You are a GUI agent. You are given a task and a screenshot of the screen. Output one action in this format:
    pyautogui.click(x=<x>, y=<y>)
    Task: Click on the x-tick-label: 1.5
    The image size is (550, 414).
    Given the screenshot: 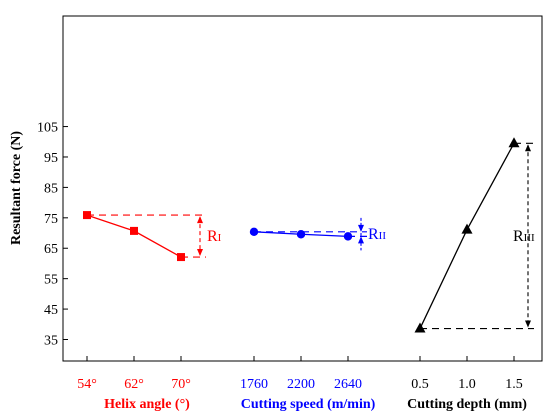 What is the action you would take?
    pyautogui.click(x=514, y=384)
    